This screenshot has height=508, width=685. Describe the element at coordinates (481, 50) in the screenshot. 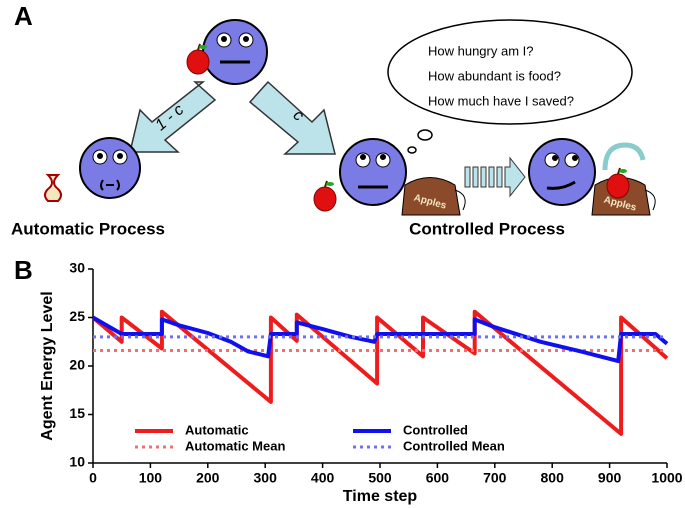

I see `thought-text: How hungry am I?` at that location.